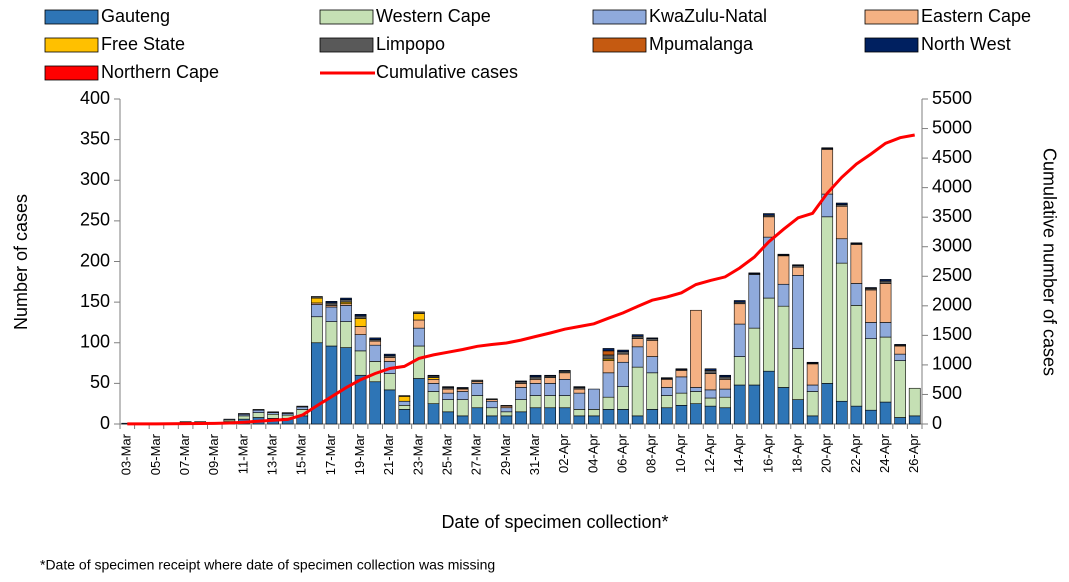 This screenshot has width=1069, height=582. Describe the element at coordinates (213, 454) in the screenshot. I see `x-tick-label: 09-Mar` at that location.